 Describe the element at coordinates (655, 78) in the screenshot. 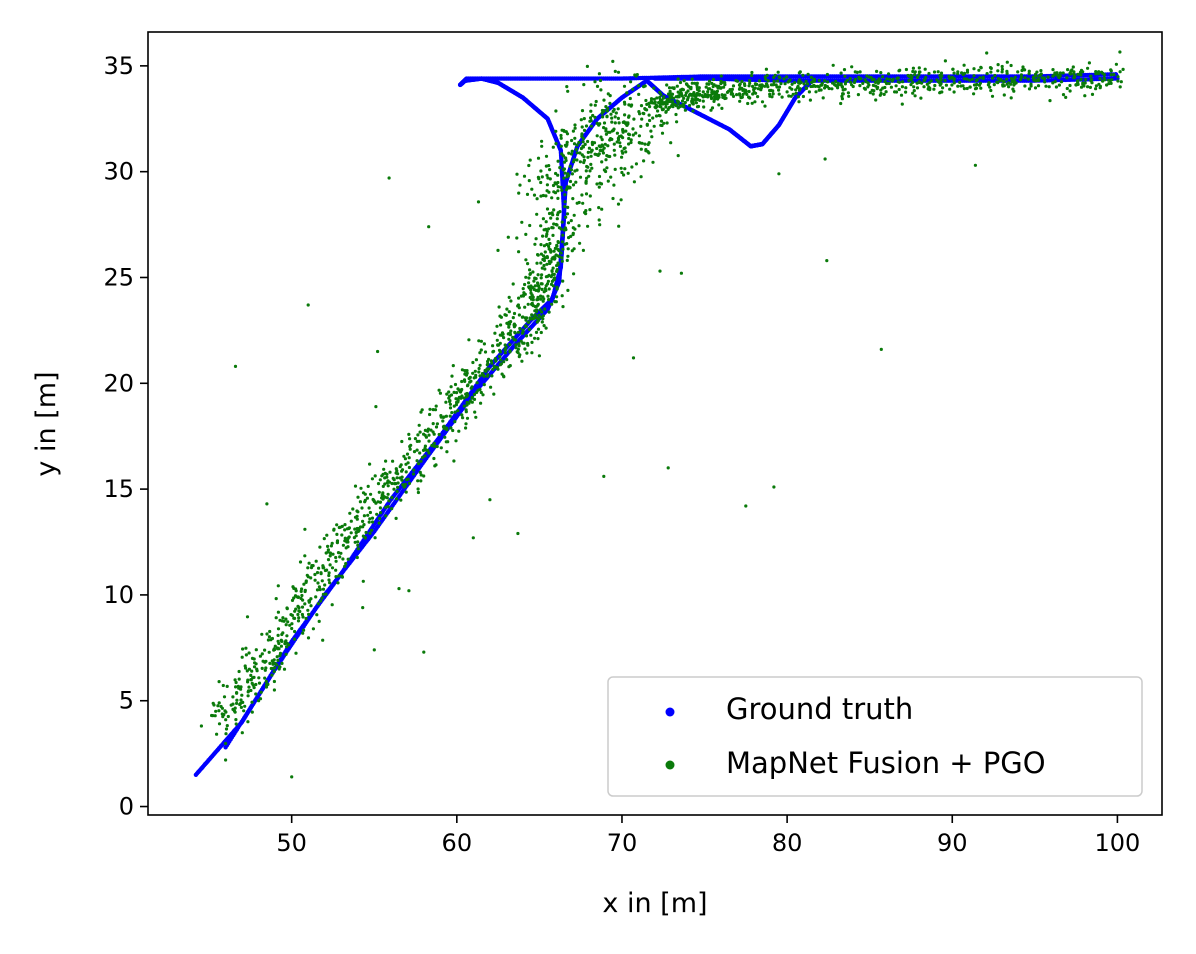

I see `ground-truth-point` at that location.